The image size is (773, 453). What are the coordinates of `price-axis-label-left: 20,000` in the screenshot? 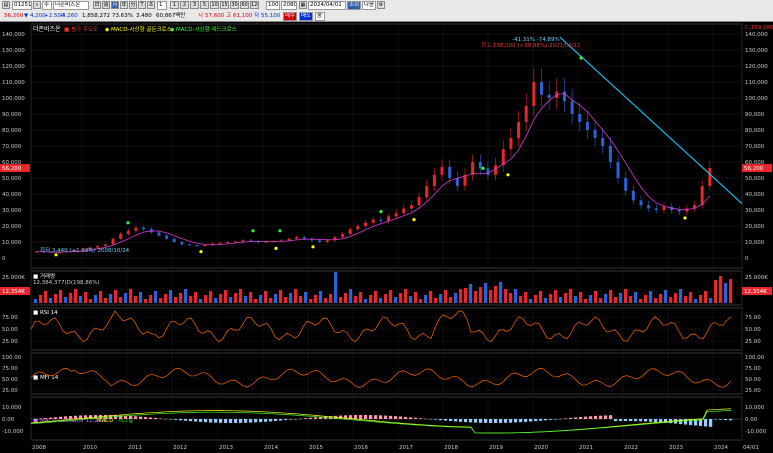 It's located at (12, 227).